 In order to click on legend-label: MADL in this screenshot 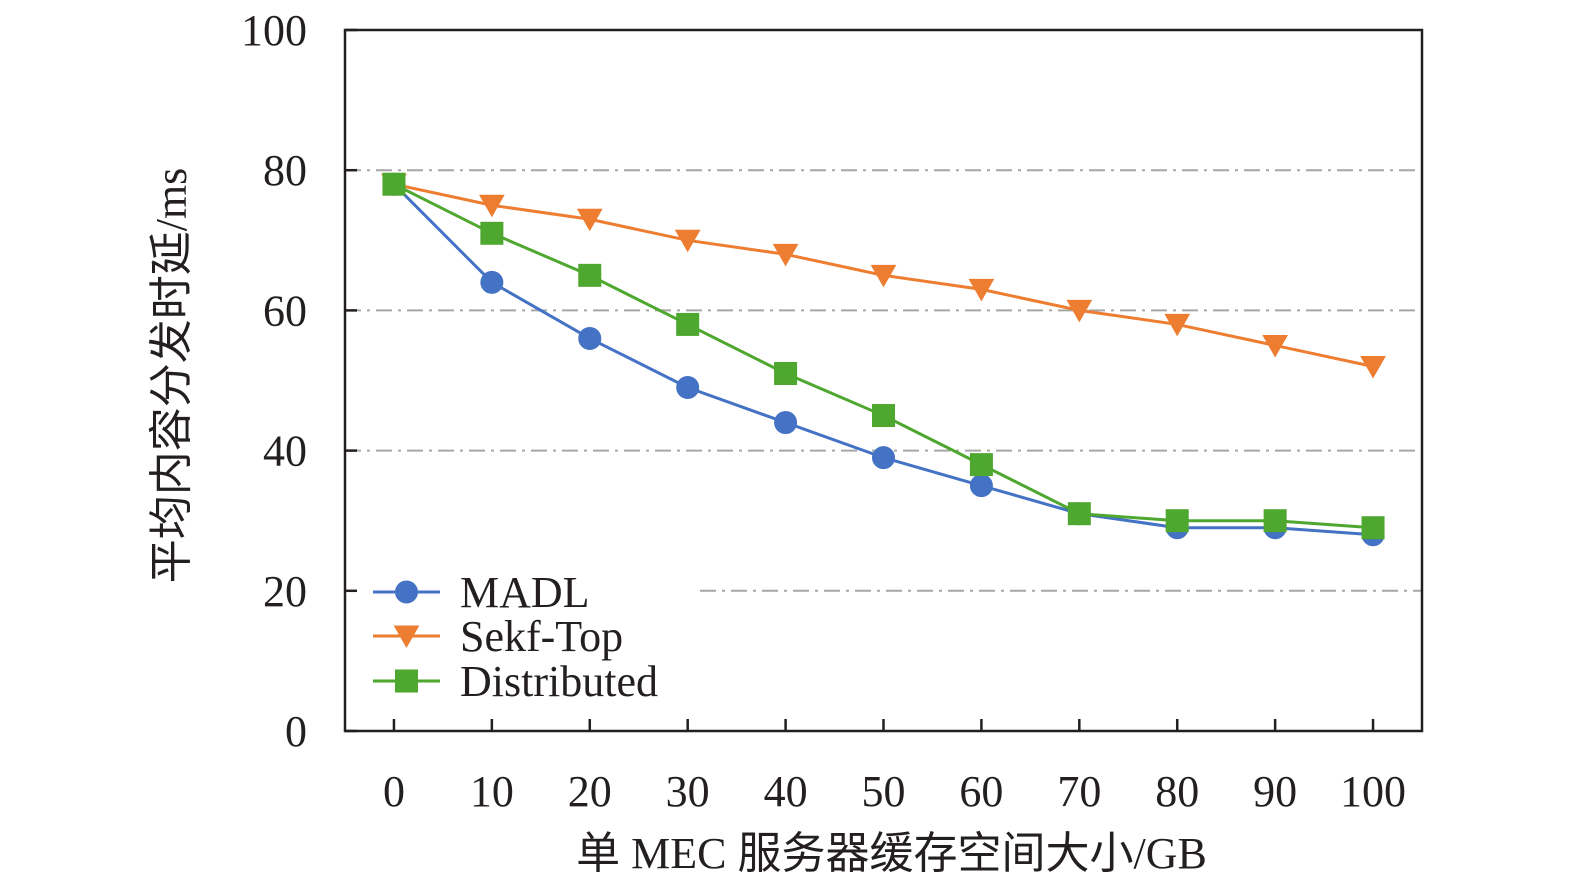, I will do `click(525, 592)`.